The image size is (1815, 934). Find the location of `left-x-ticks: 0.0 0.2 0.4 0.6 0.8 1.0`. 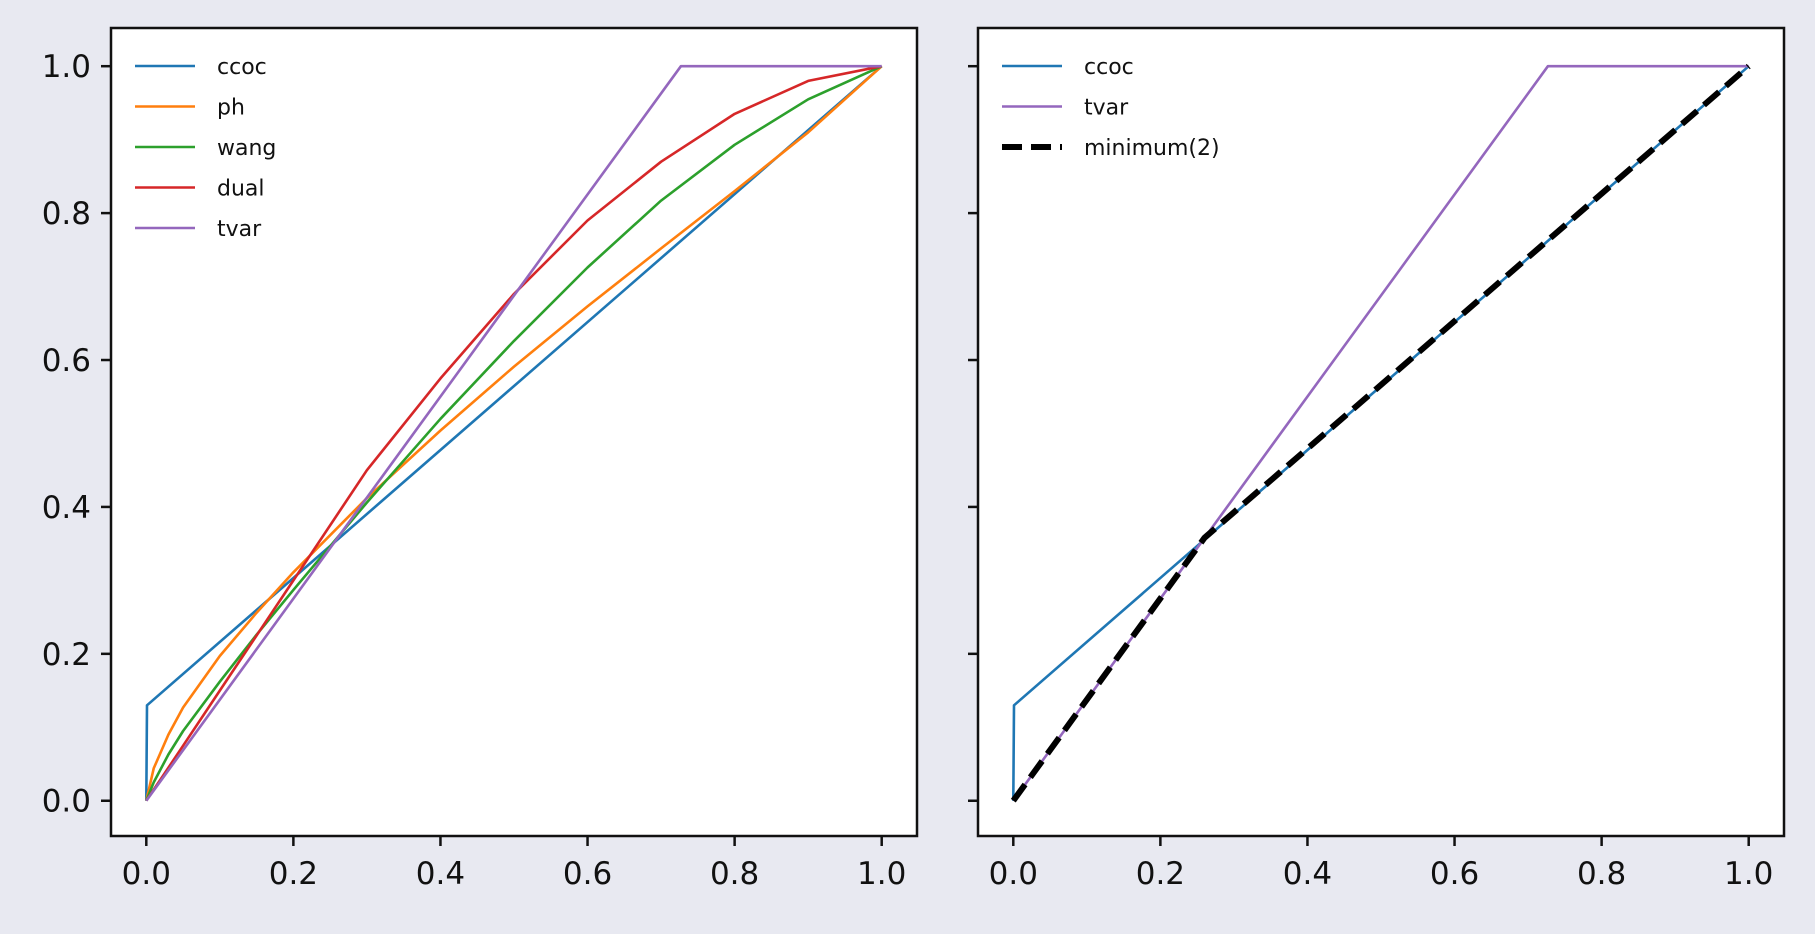

left-x-ticks: 0.0 0.2 0.4 0.6 0.8 1.0 is located at coordinates (514, 864).